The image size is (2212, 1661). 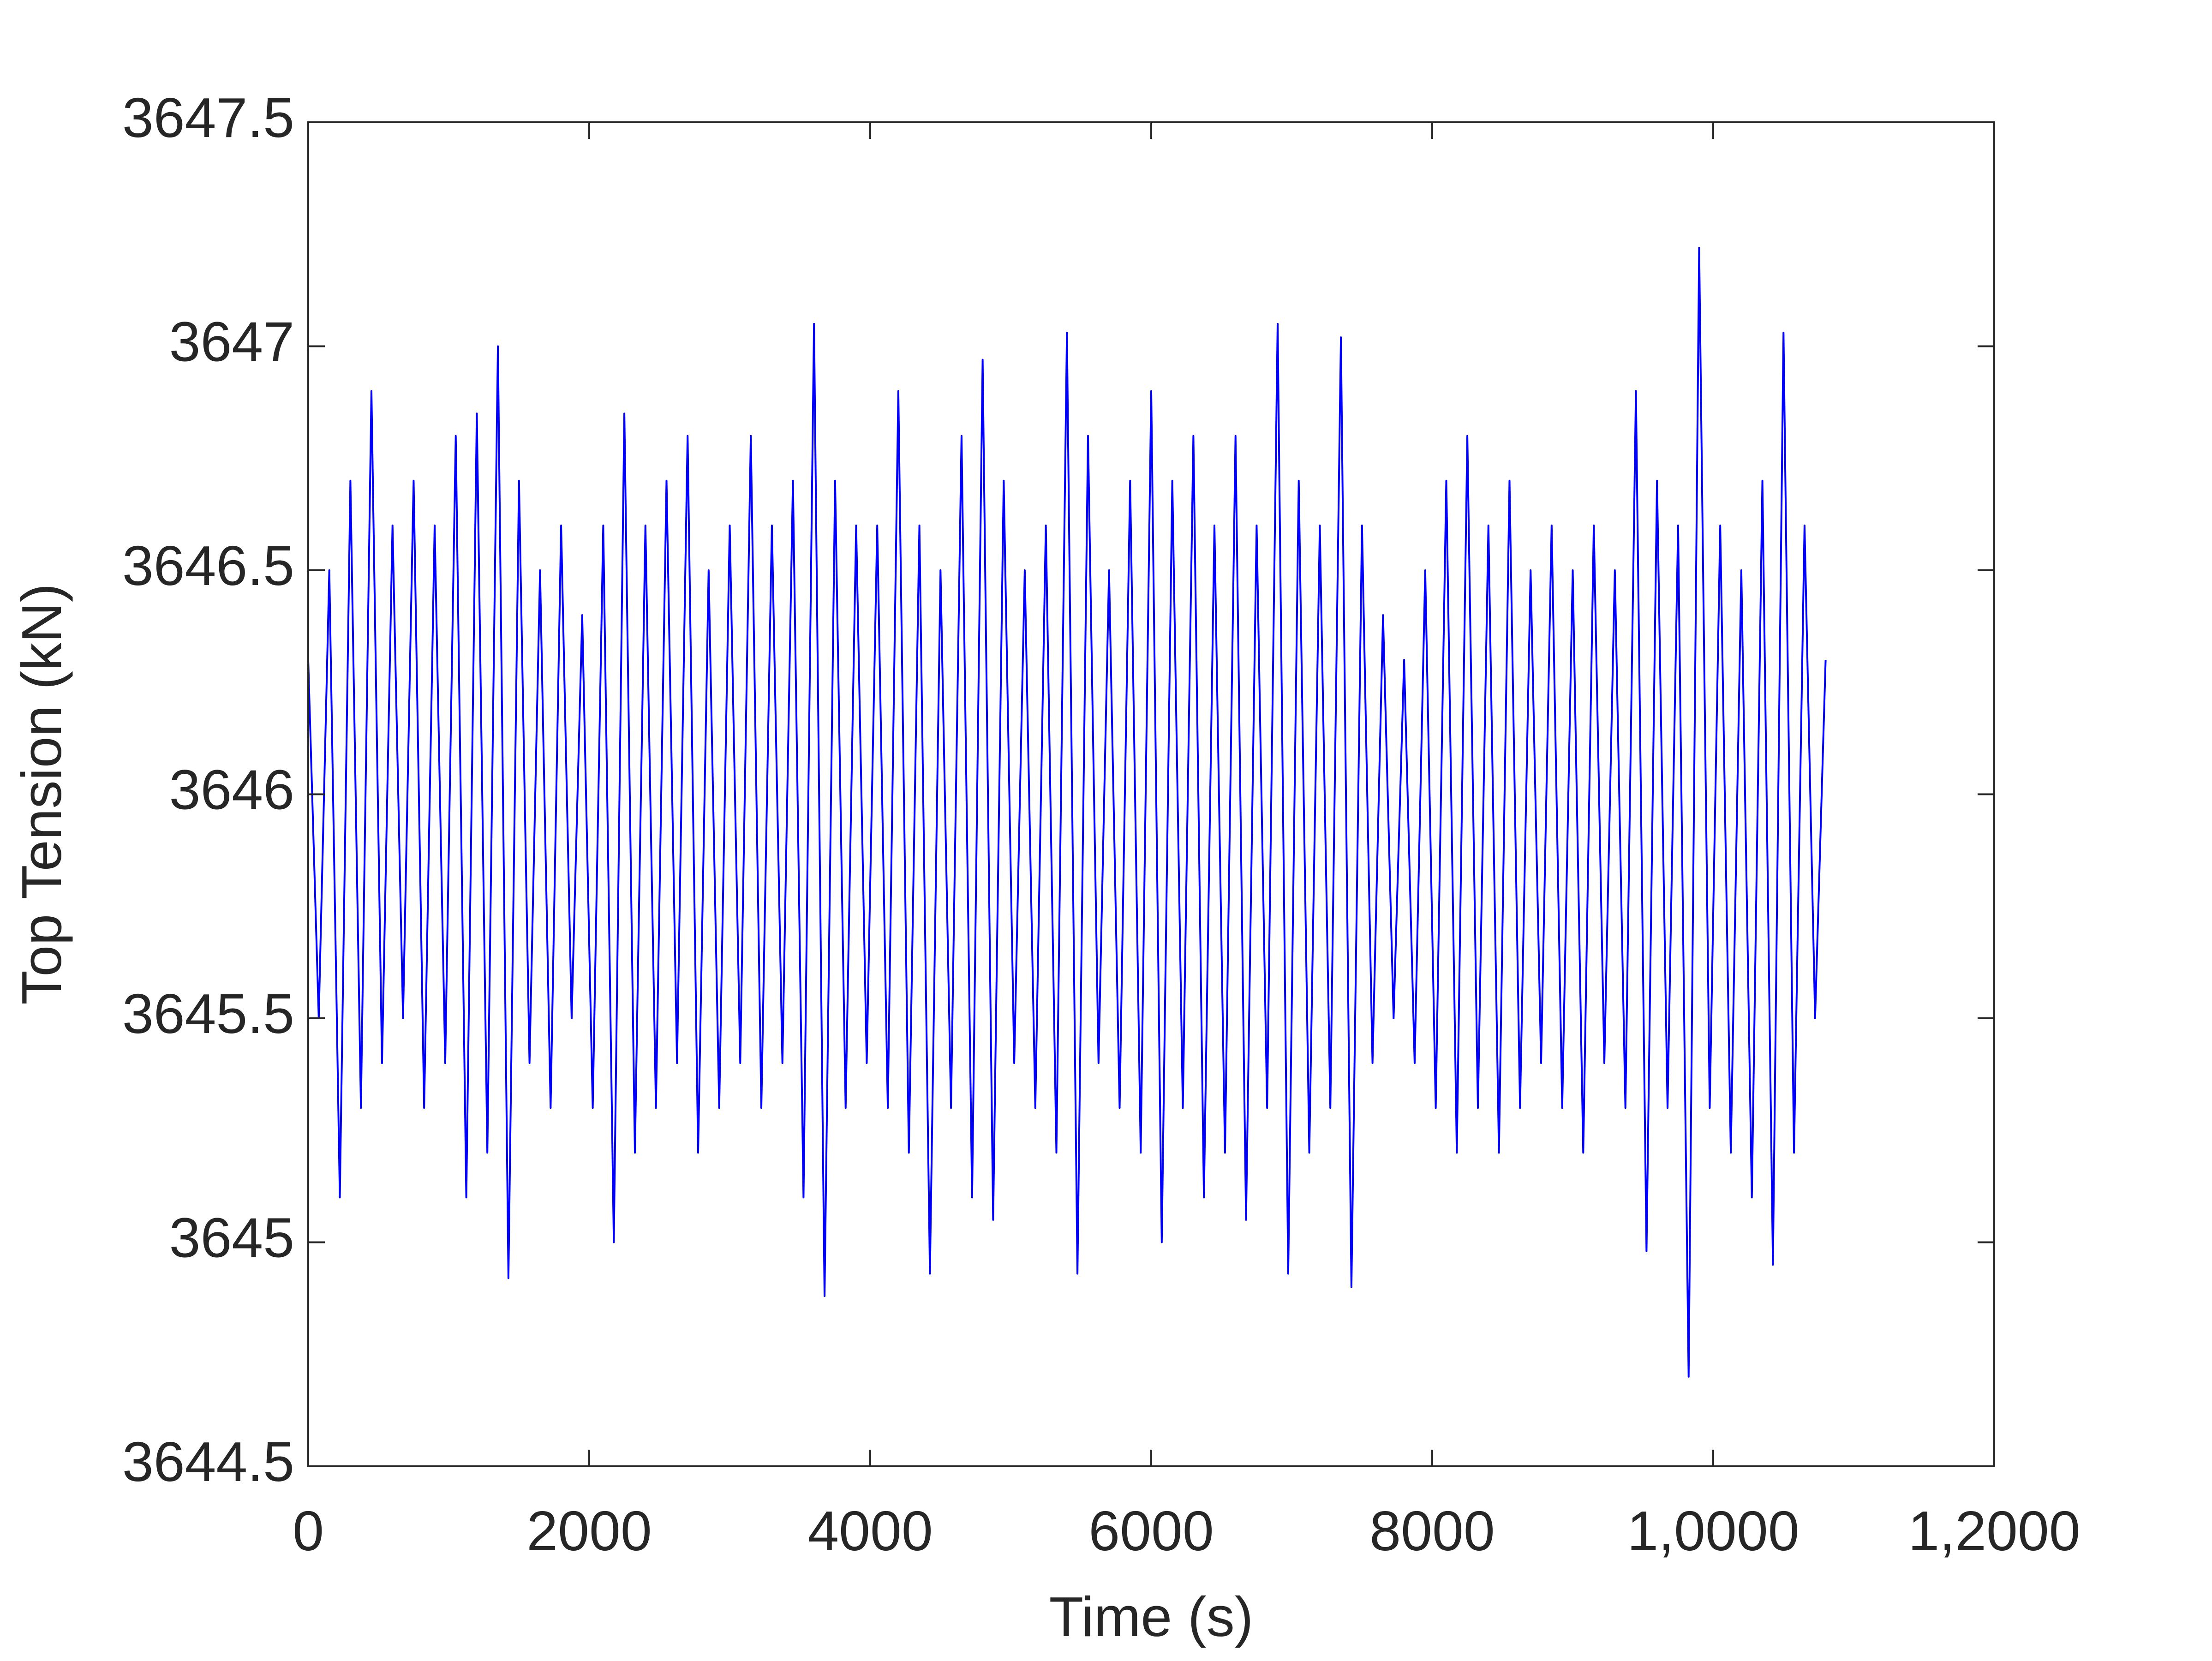 I want to click on y-axis-label: Top Tension (kN), so click(x=41, y=793).